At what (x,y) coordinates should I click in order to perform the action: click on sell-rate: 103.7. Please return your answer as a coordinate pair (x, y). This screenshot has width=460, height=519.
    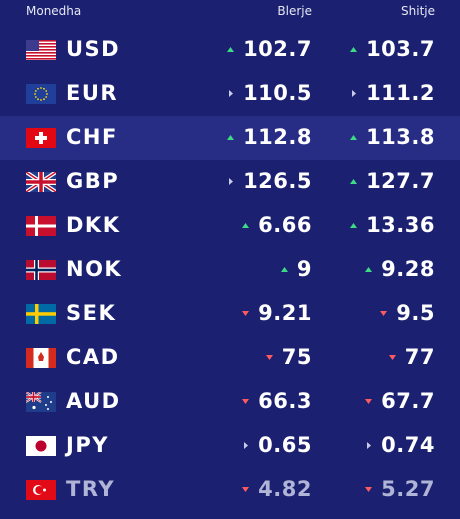
    Looking at the image, I should click on (392, 49).